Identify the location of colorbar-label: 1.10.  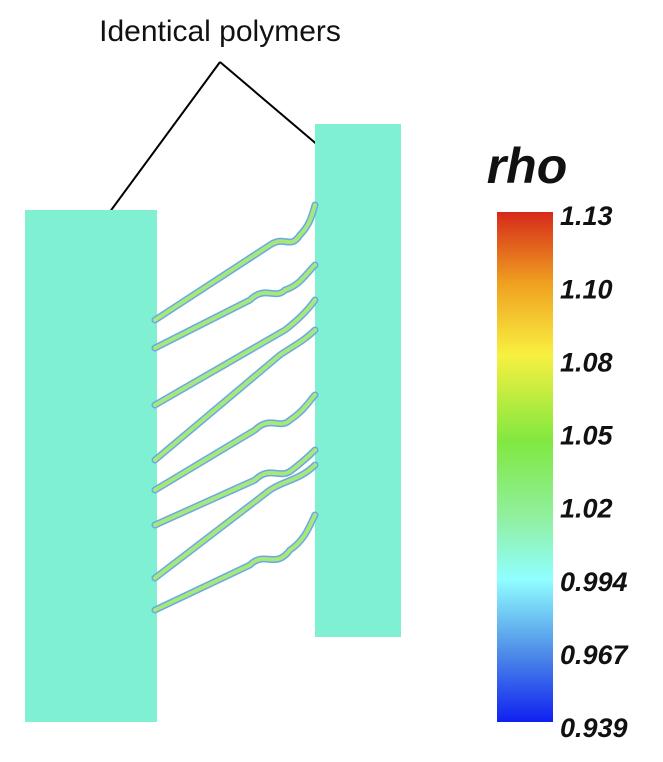
(586, 289).